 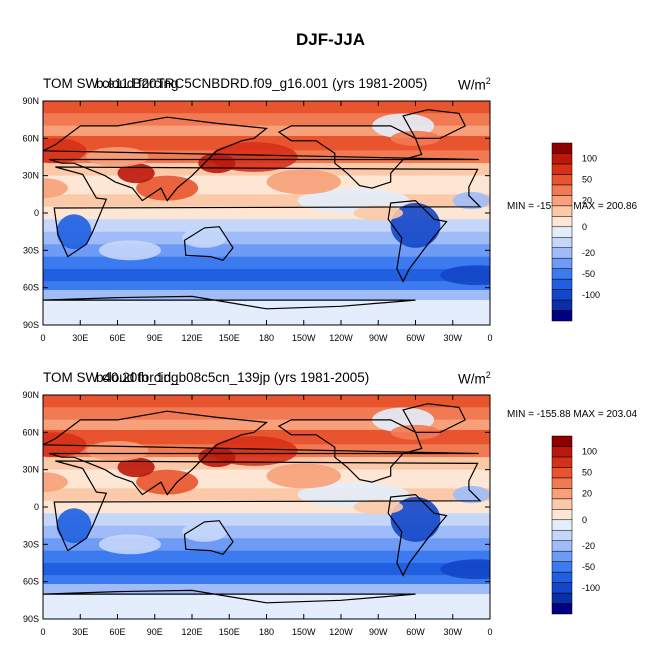 What do you see at coordinates (330, 39) in the screenshot?
I see `figure-title: DJF-JJA` at bounding box center [330, 39].